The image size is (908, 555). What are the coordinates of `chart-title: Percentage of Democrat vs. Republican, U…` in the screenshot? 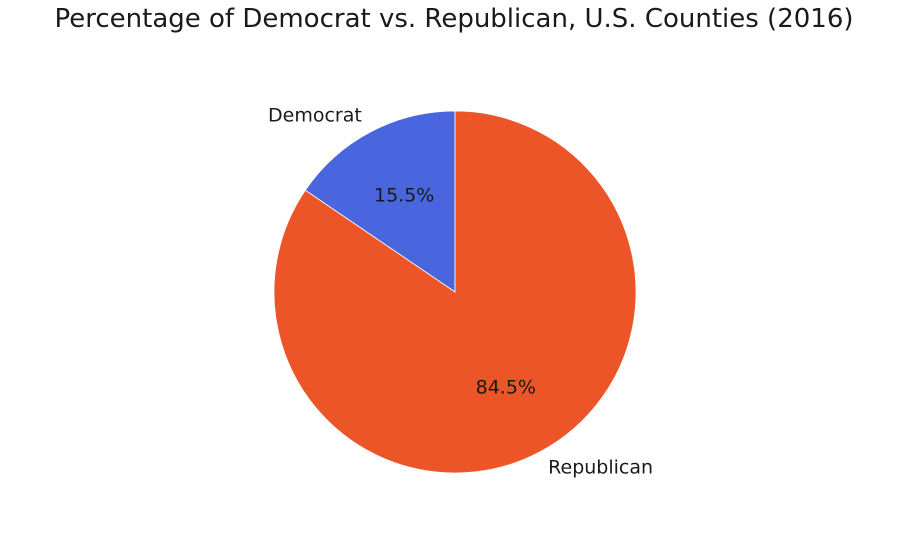 It's located at (454, 19).